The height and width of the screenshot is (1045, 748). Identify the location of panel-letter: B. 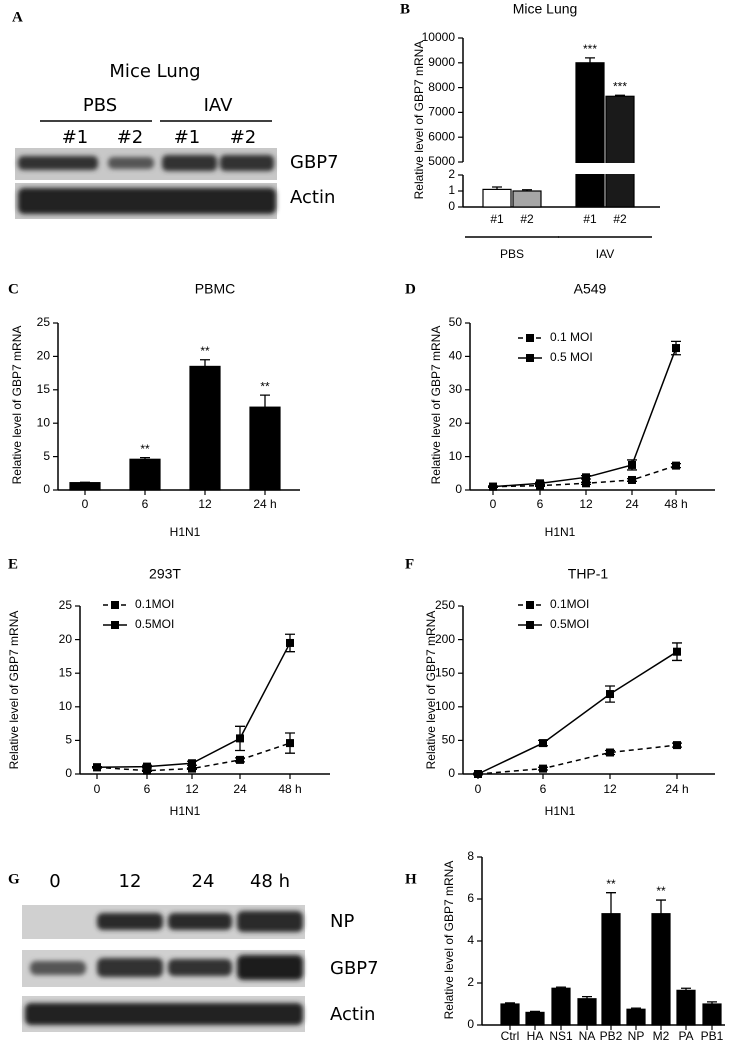
(405, 9).